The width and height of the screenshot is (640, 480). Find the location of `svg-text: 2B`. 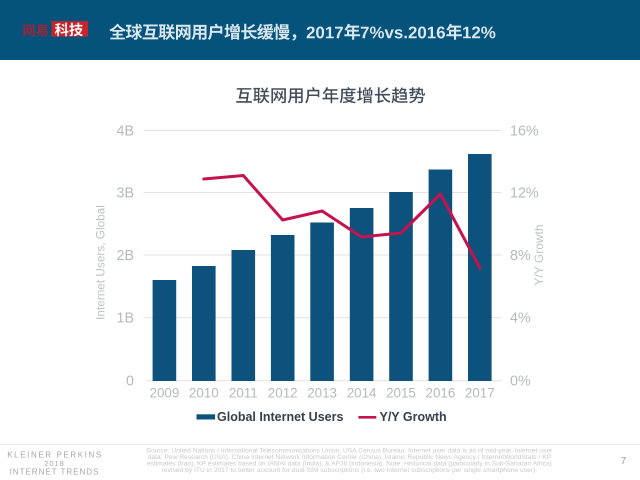

svg-text: 2B is located at coordinates (126, 256).